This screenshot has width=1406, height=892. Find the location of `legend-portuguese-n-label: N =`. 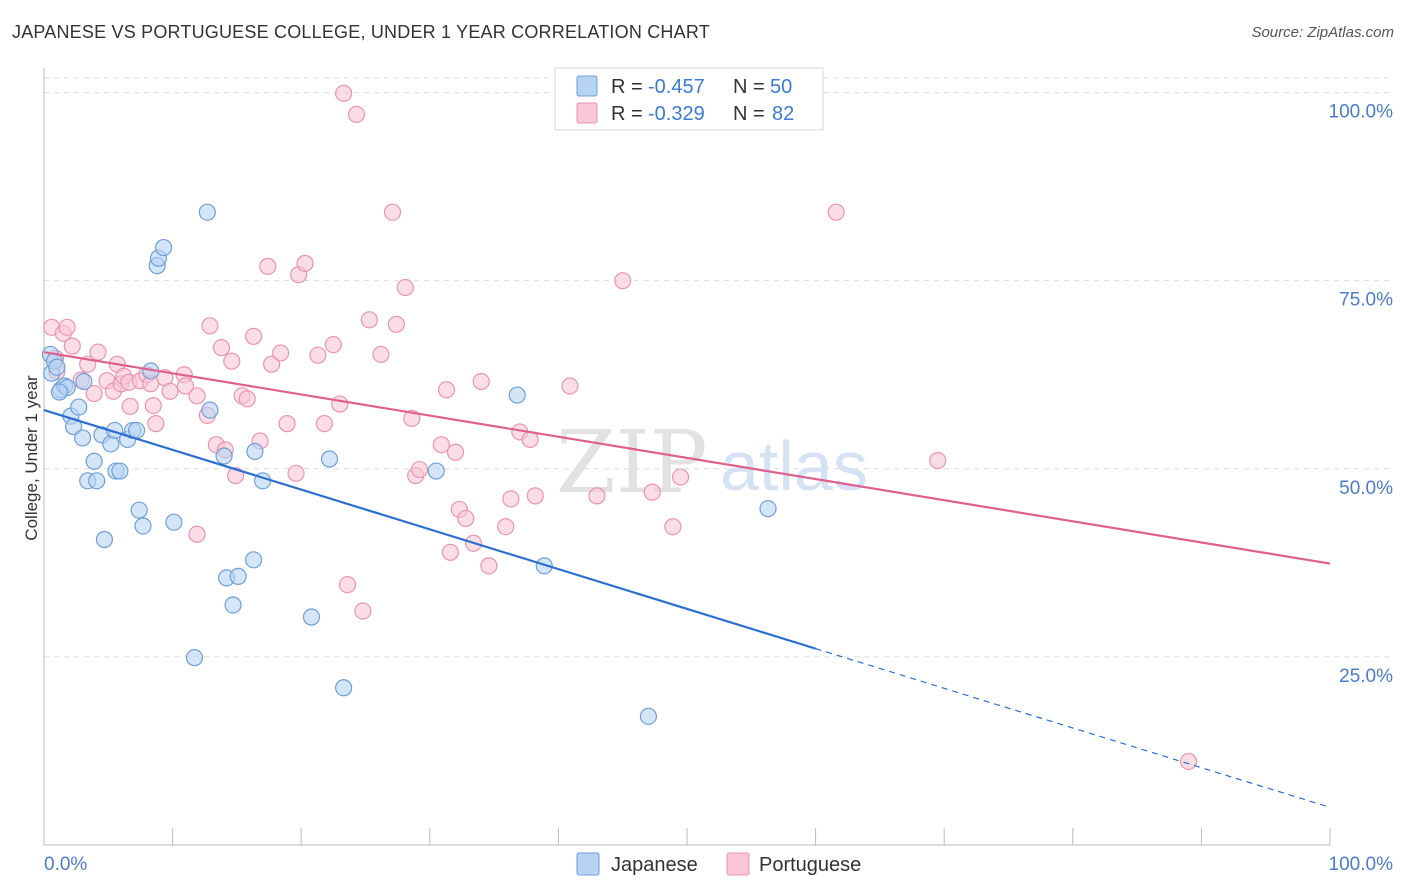

legend-portuguese-n-label: N = is located at coordinates (749, 114).